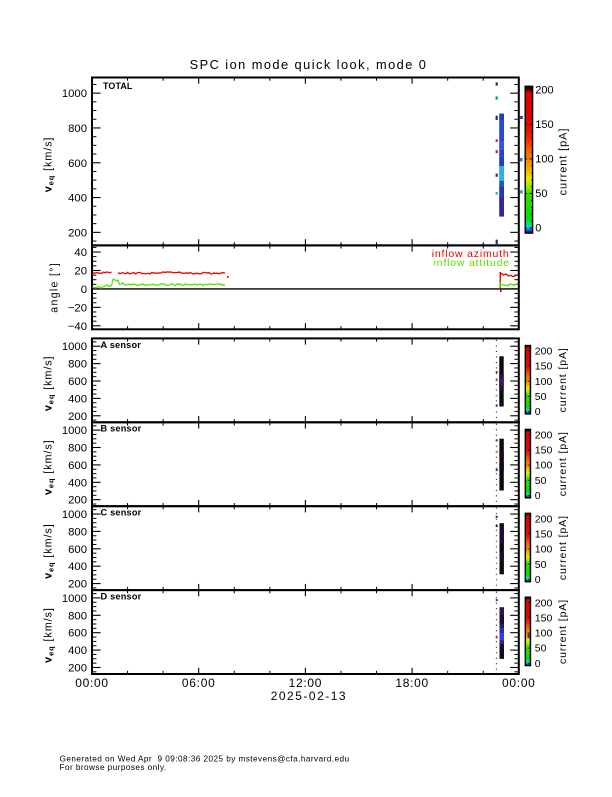 This screenshot has width=612, height=797. Describe the element at coordinates (306, 683) in the screenshot. I see `svg-text: 12:00` at that location.